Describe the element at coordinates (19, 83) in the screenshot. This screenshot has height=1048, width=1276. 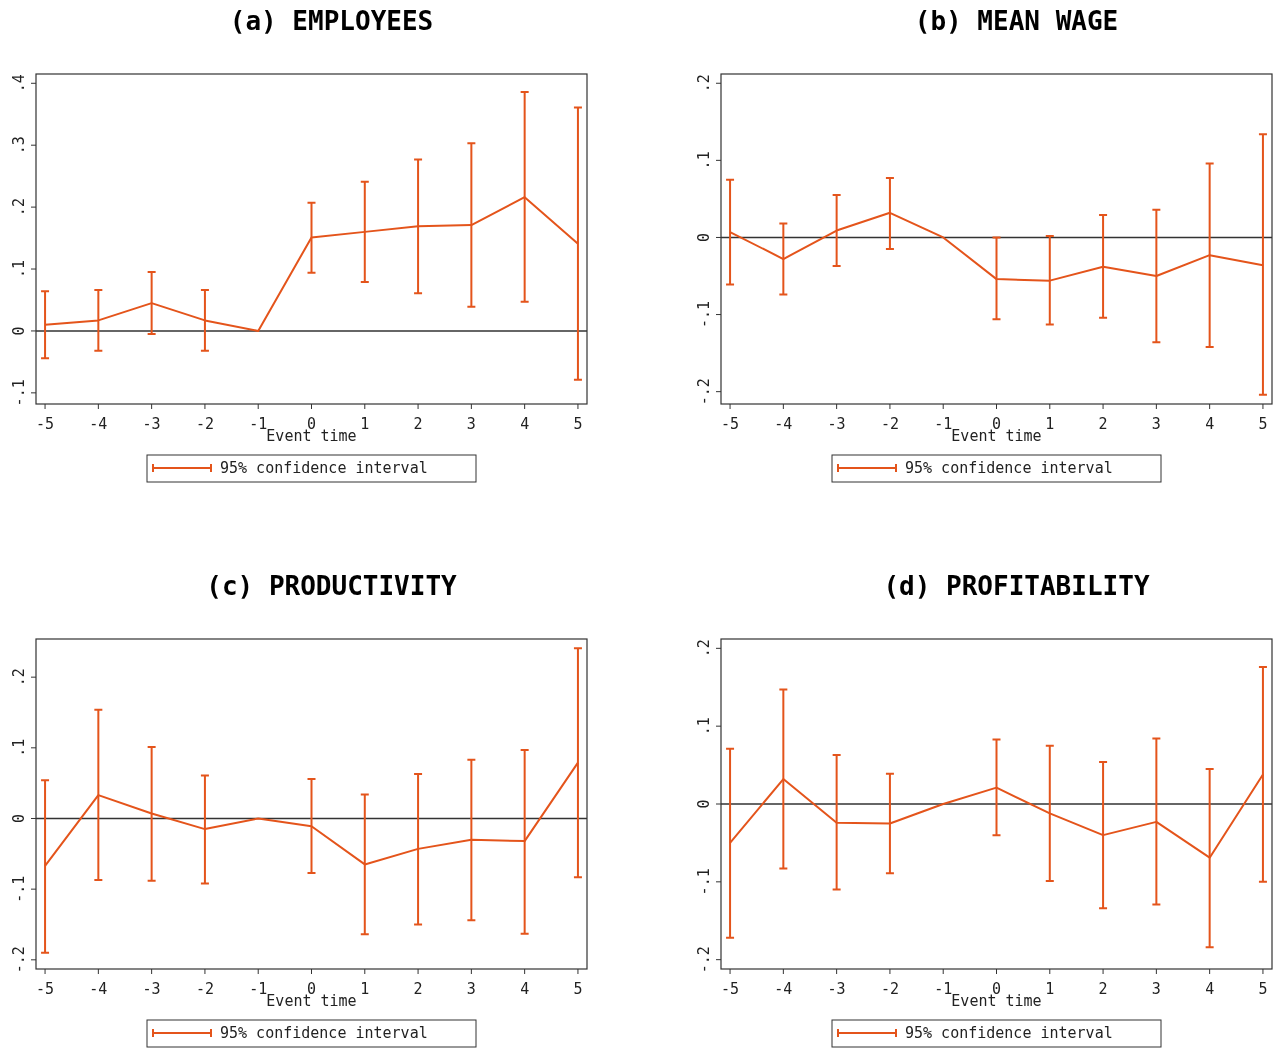
I see `y-tick-label: .4` at that location.